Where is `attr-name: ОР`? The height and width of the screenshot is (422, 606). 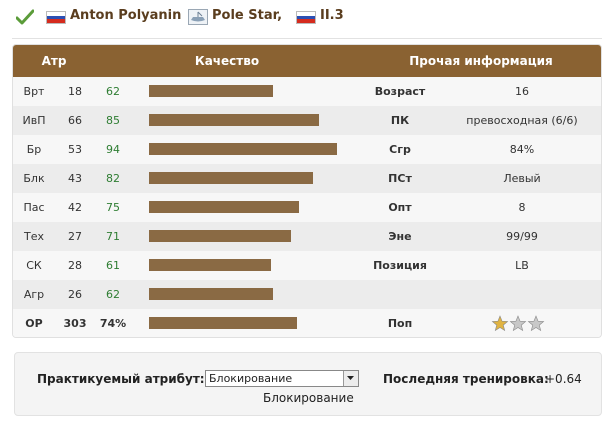 attr-name: ОР is located at coordinates (34, 323).